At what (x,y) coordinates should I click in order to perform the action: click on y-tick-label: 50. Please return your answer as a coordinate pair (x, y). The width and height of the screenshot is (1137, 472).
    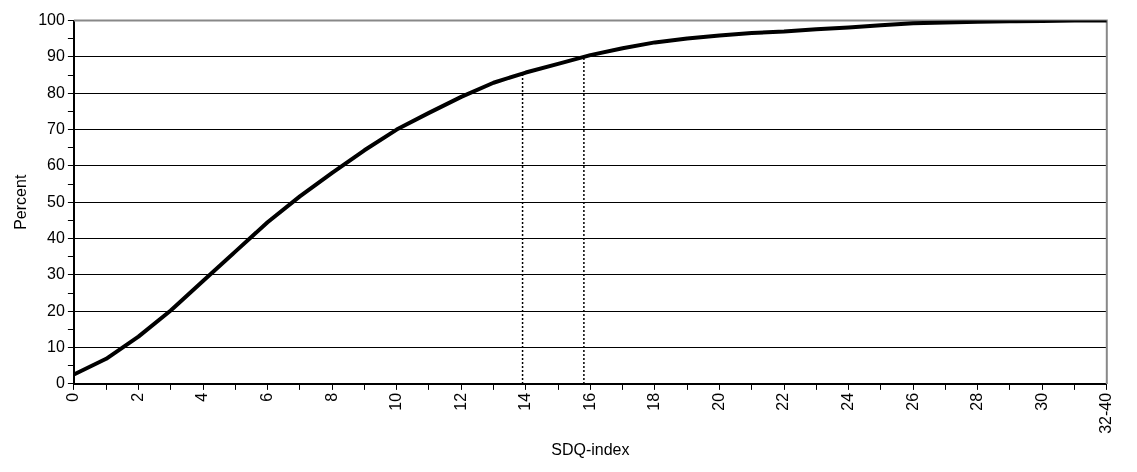
    Looking at the image, I should click on (56, 201).